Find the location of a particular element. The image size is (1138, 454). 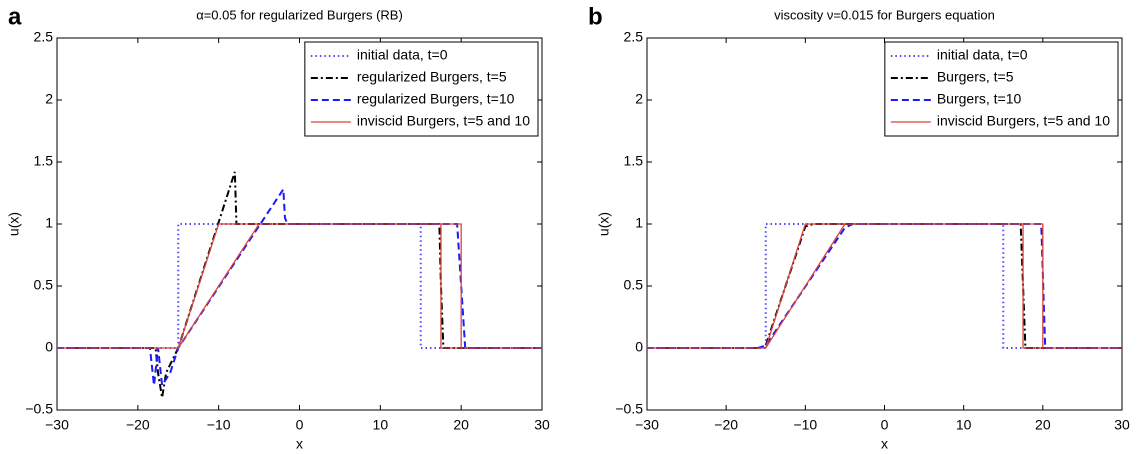

legend-label: Burgers, t=5 is located at coordinates (975, 77).